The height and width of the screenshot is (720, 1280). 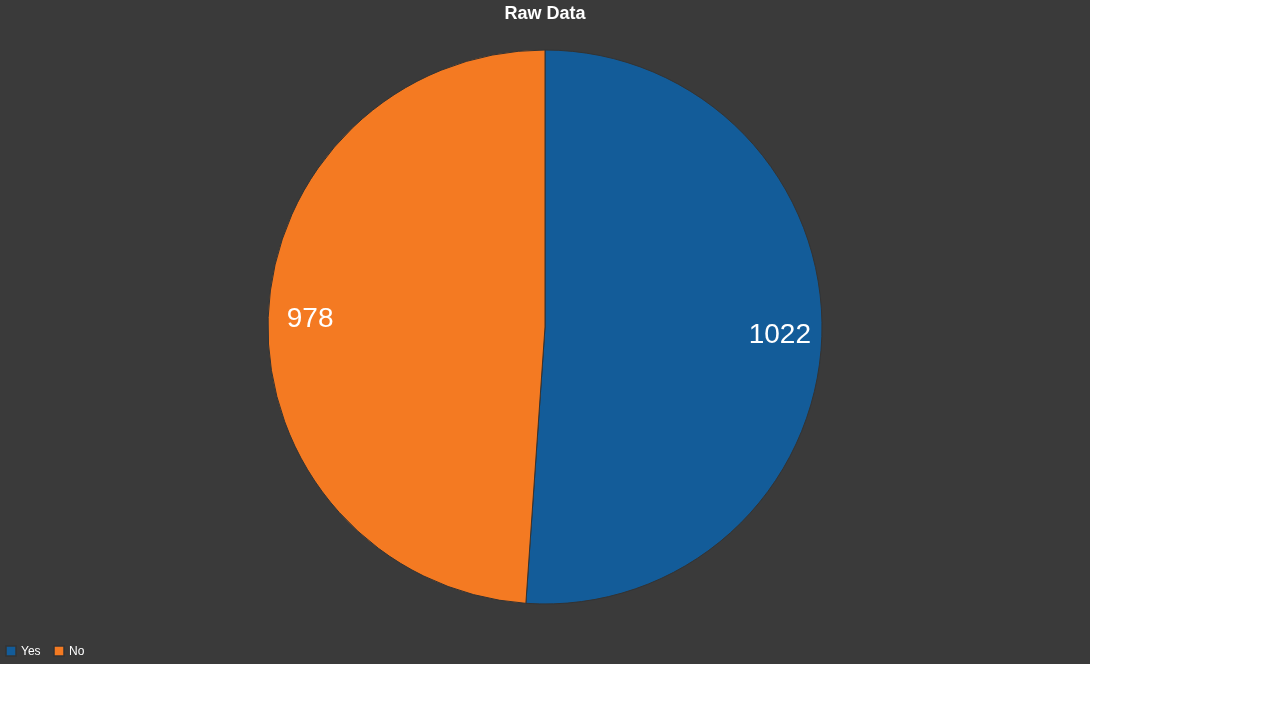 I want to click on legend-label: No, so click(x=77, y=651).